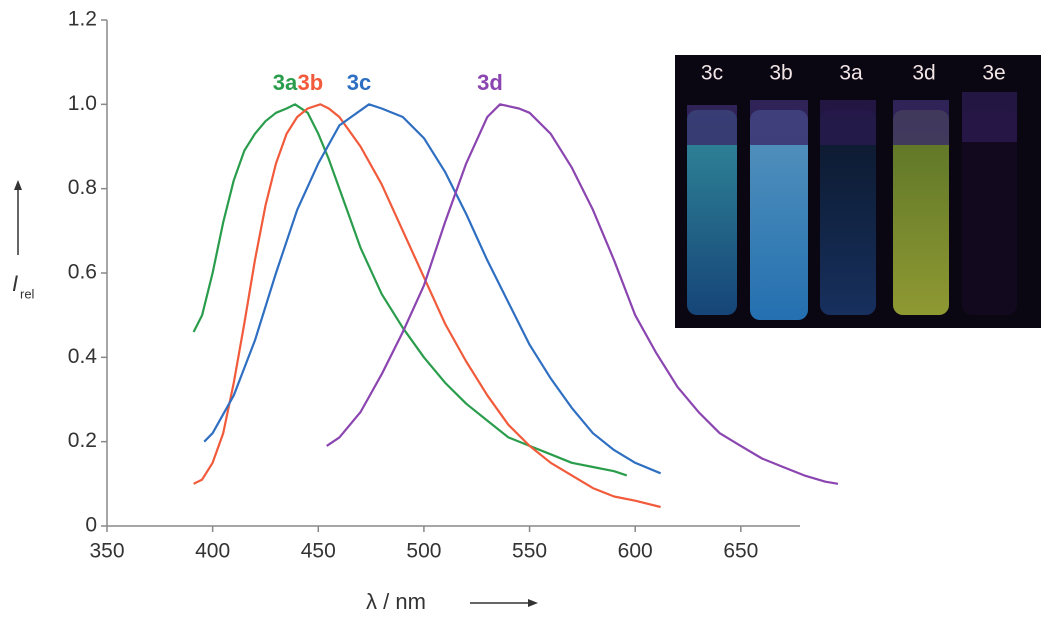 The height and width of the screenshot is (623, 1050). I want to click on x-tick-label: 600, so click(635, 551).